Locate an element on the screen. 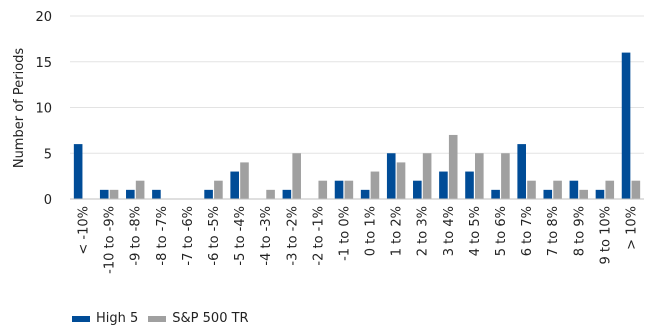 Image resolution: width=650 pixels, height=329 pixels. x-tick-label: 7 to 8% is located at coordinates (553, 231).